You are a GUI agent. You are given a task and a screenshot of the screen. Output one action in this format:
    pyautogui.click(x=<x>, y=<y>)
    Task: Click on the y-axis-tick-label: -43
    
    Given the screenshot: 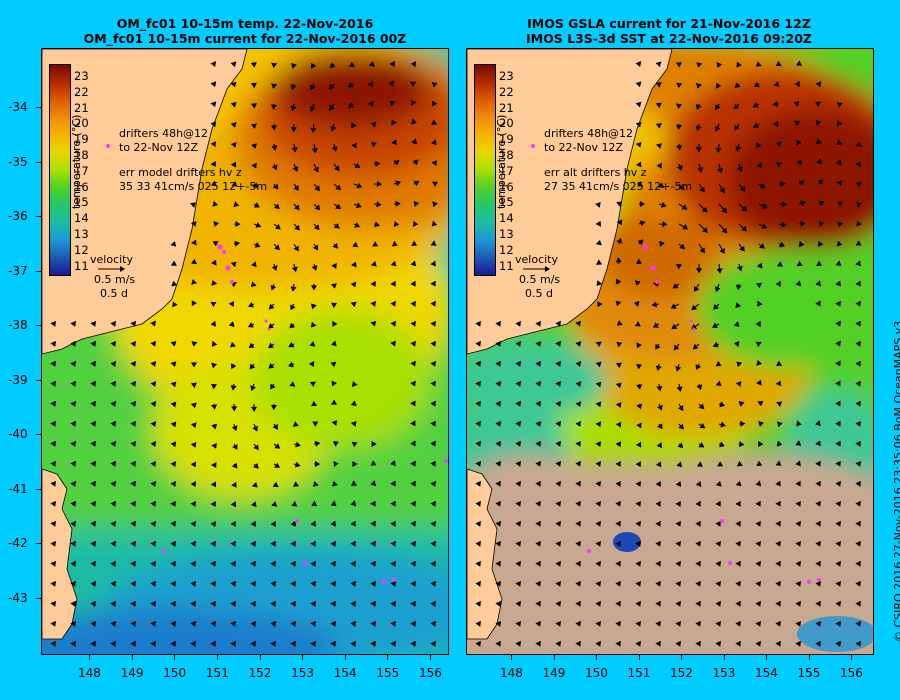 What is the action you would take?
    pyautogui.click(x=18, y=597)
    